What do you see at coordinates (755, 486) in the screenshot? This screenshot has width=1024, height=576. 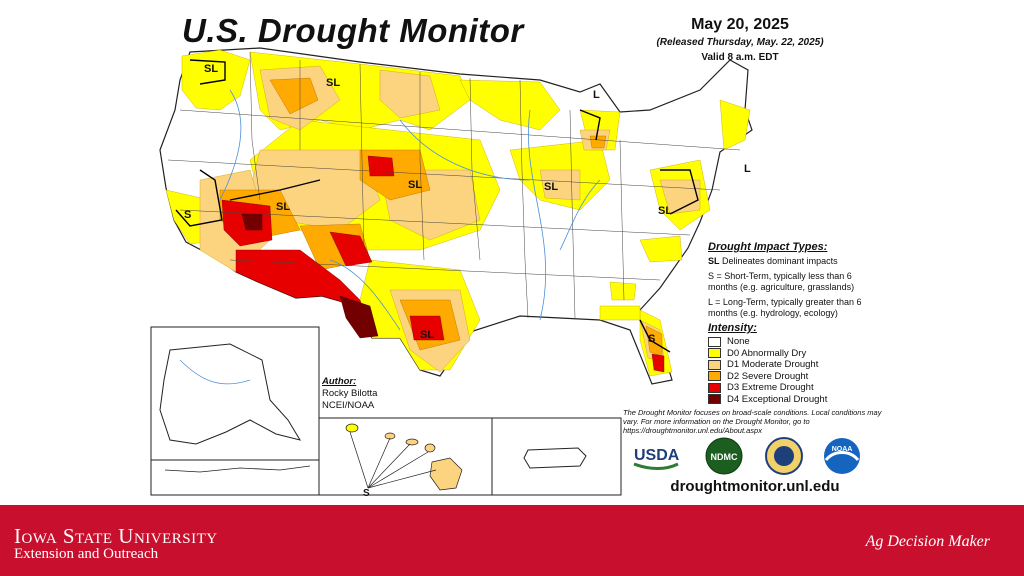 I see `site-url: droughtmonitor.unl.edu` at bounding box center [755, 486].